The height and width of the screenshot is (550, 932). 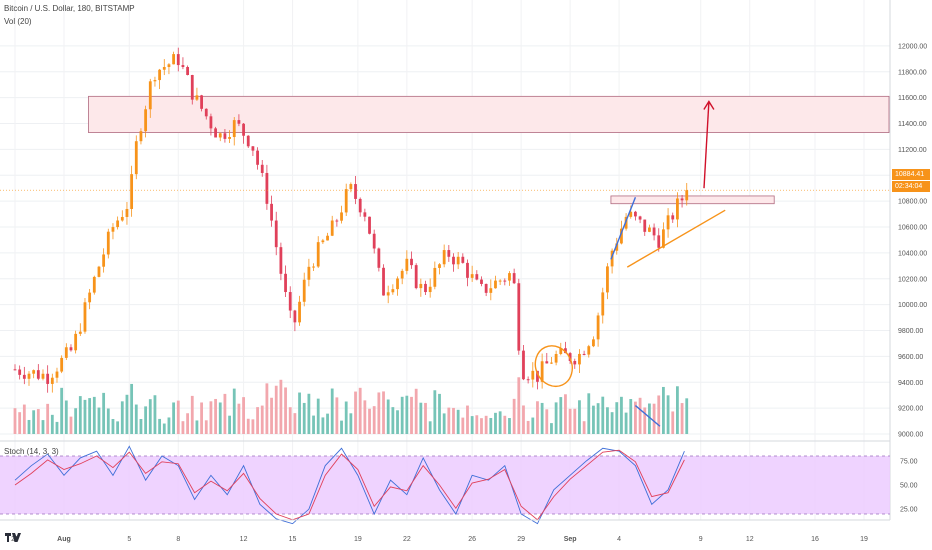 I want to click on stoch-indicator-label: Stoch (14, 3, 3), so click(x=31, y=451).